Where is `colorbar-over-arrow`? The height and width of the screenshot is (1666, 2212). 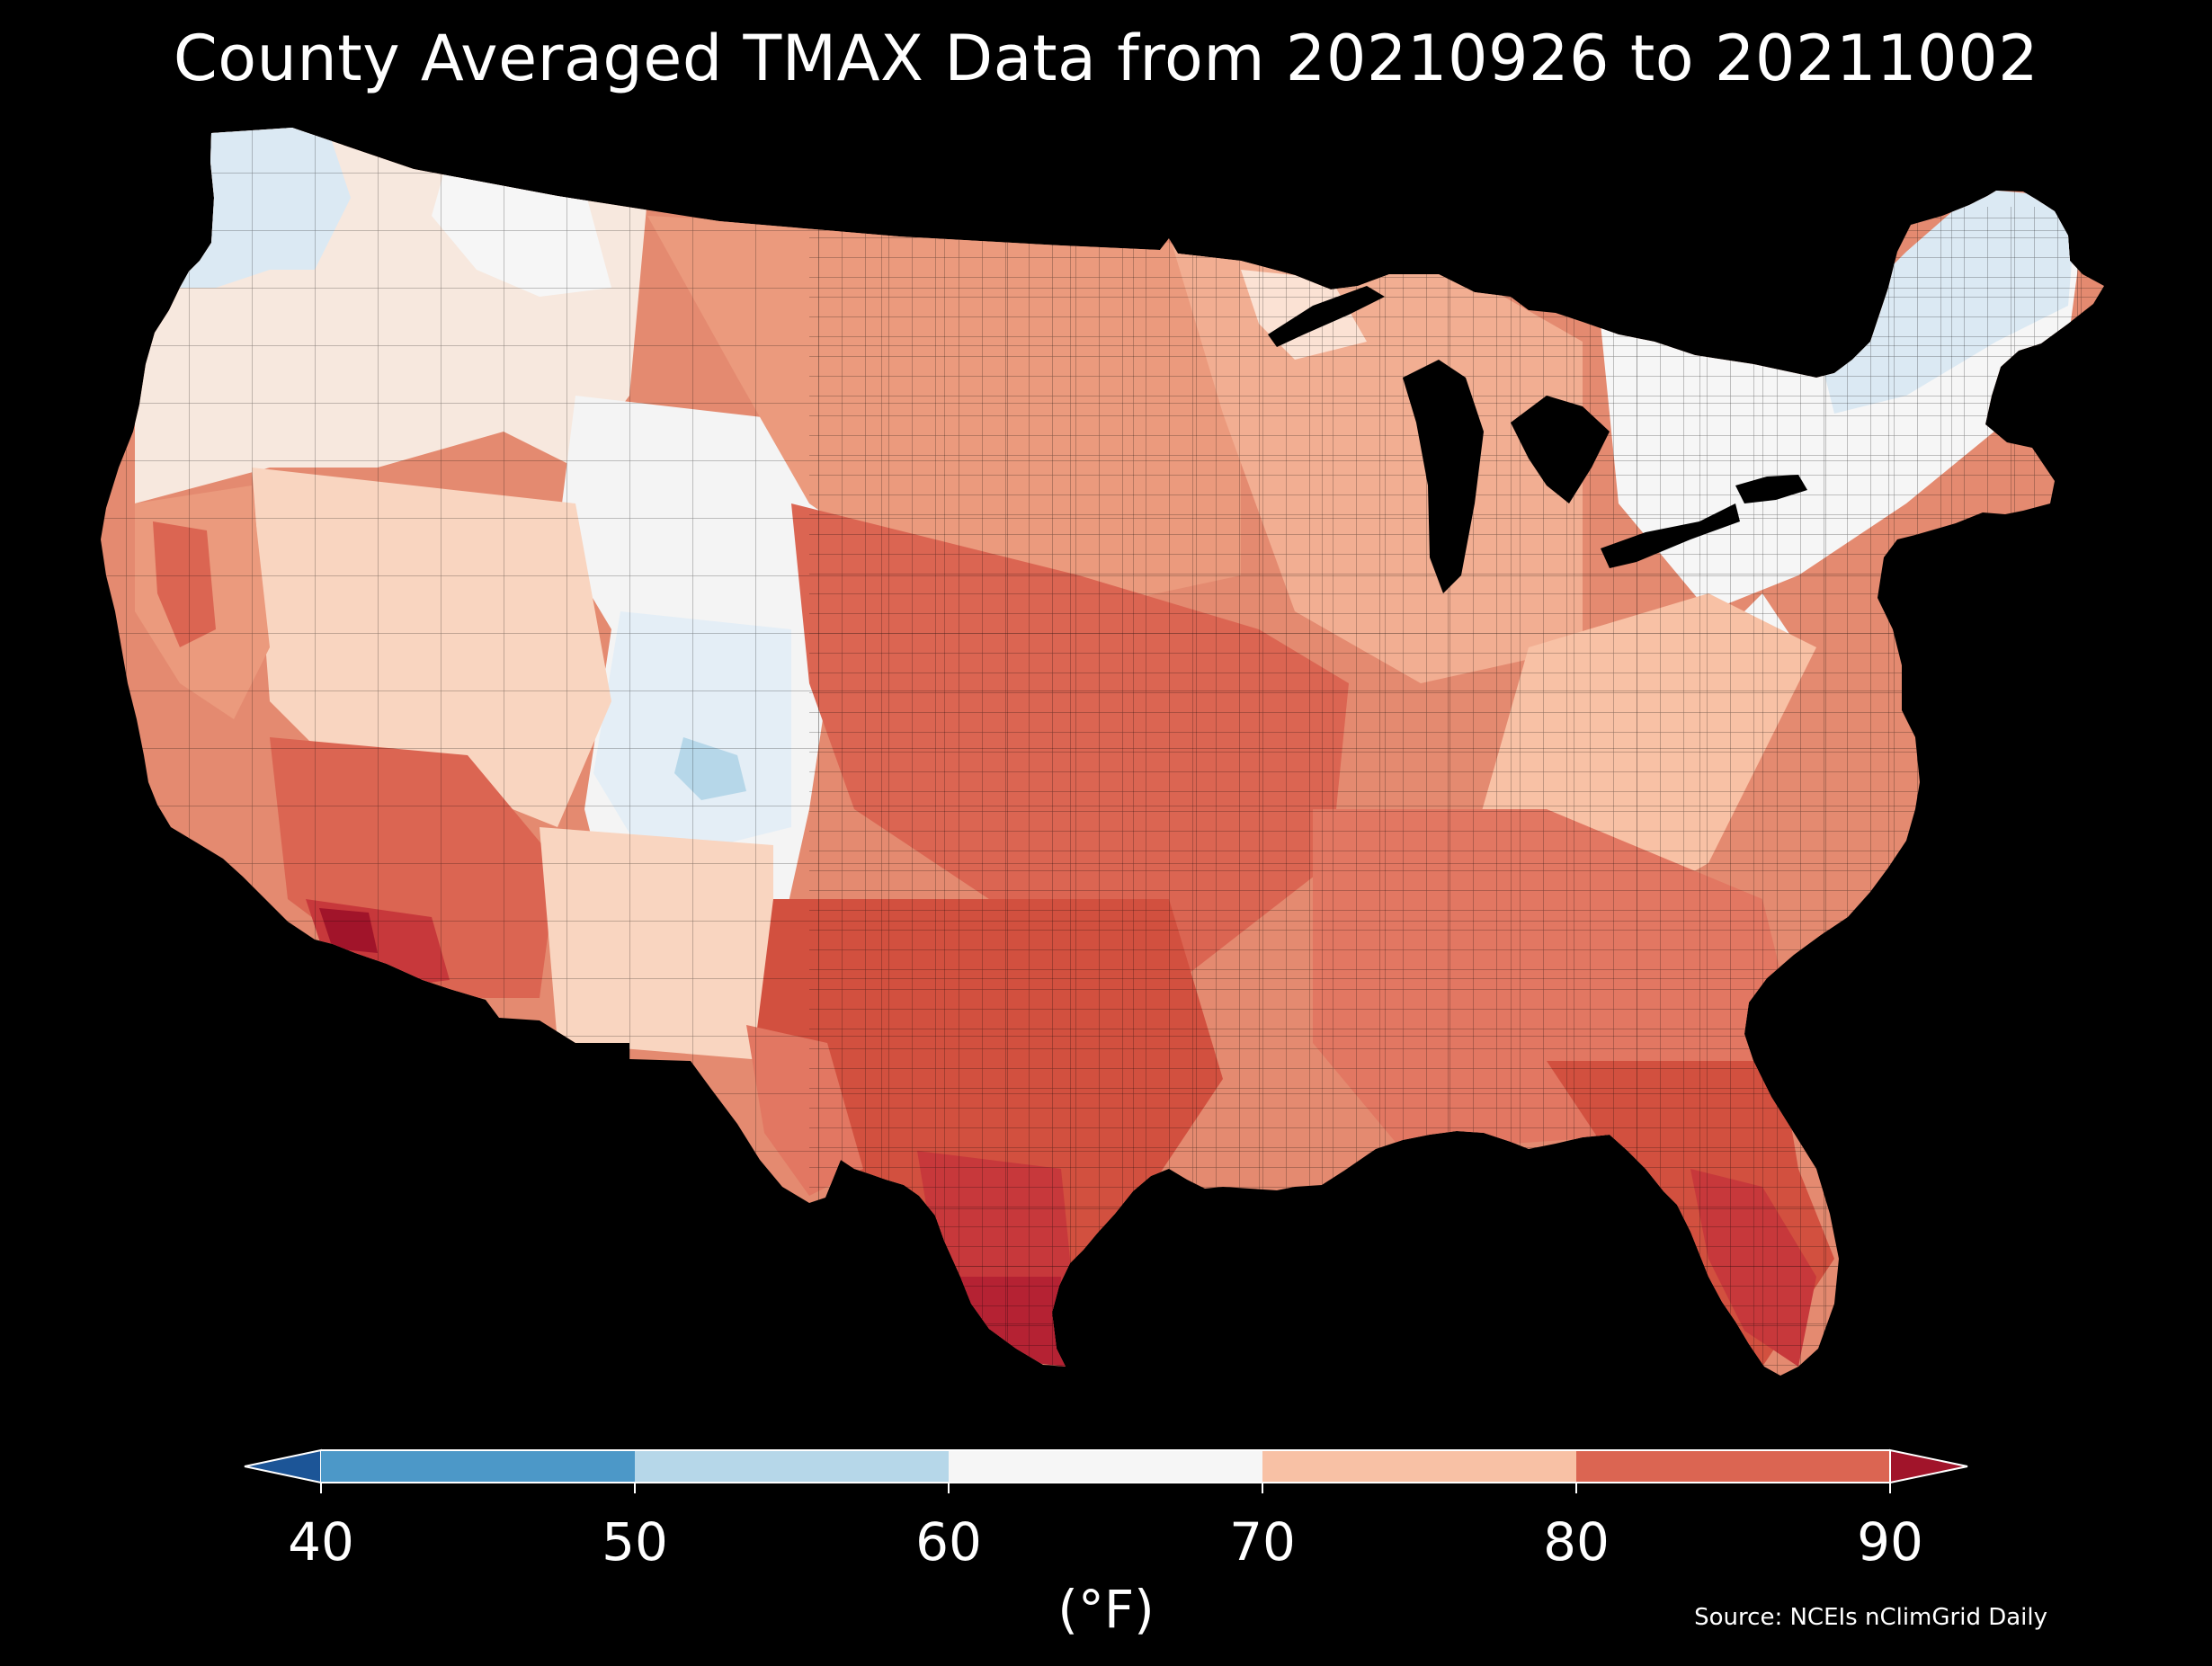
colorbar-over-arrow is located at coordinates (1928, 1466).